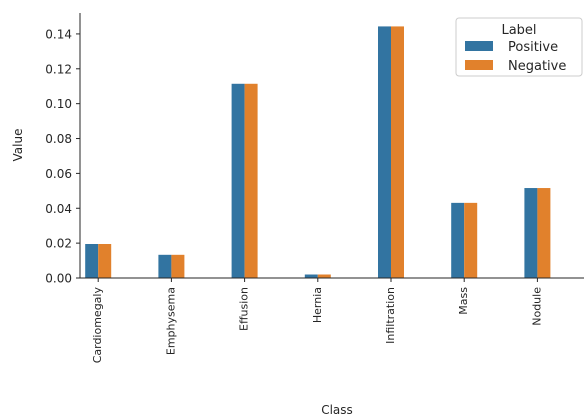 The image size is (584, 419). I want to click on y-tick-label: 0.06, so click(58, 174).